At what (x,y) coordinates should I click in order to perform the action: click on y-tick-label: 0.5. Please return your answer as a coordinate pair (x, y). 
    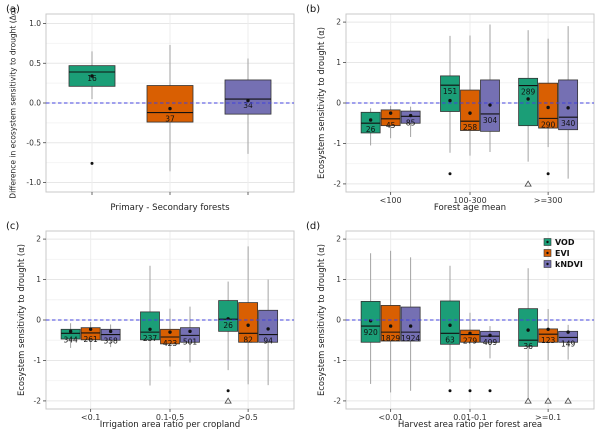
    Looking at the image, I should click on (35, 63).